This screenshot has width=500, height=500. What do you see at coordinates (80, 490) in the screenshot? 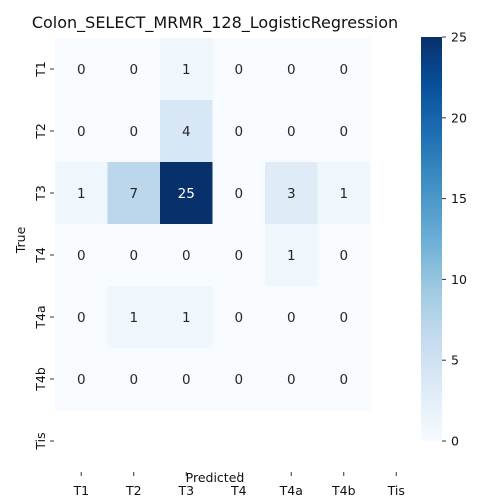
I see `x-tick-label: T1` at bounding box center [80, 490].